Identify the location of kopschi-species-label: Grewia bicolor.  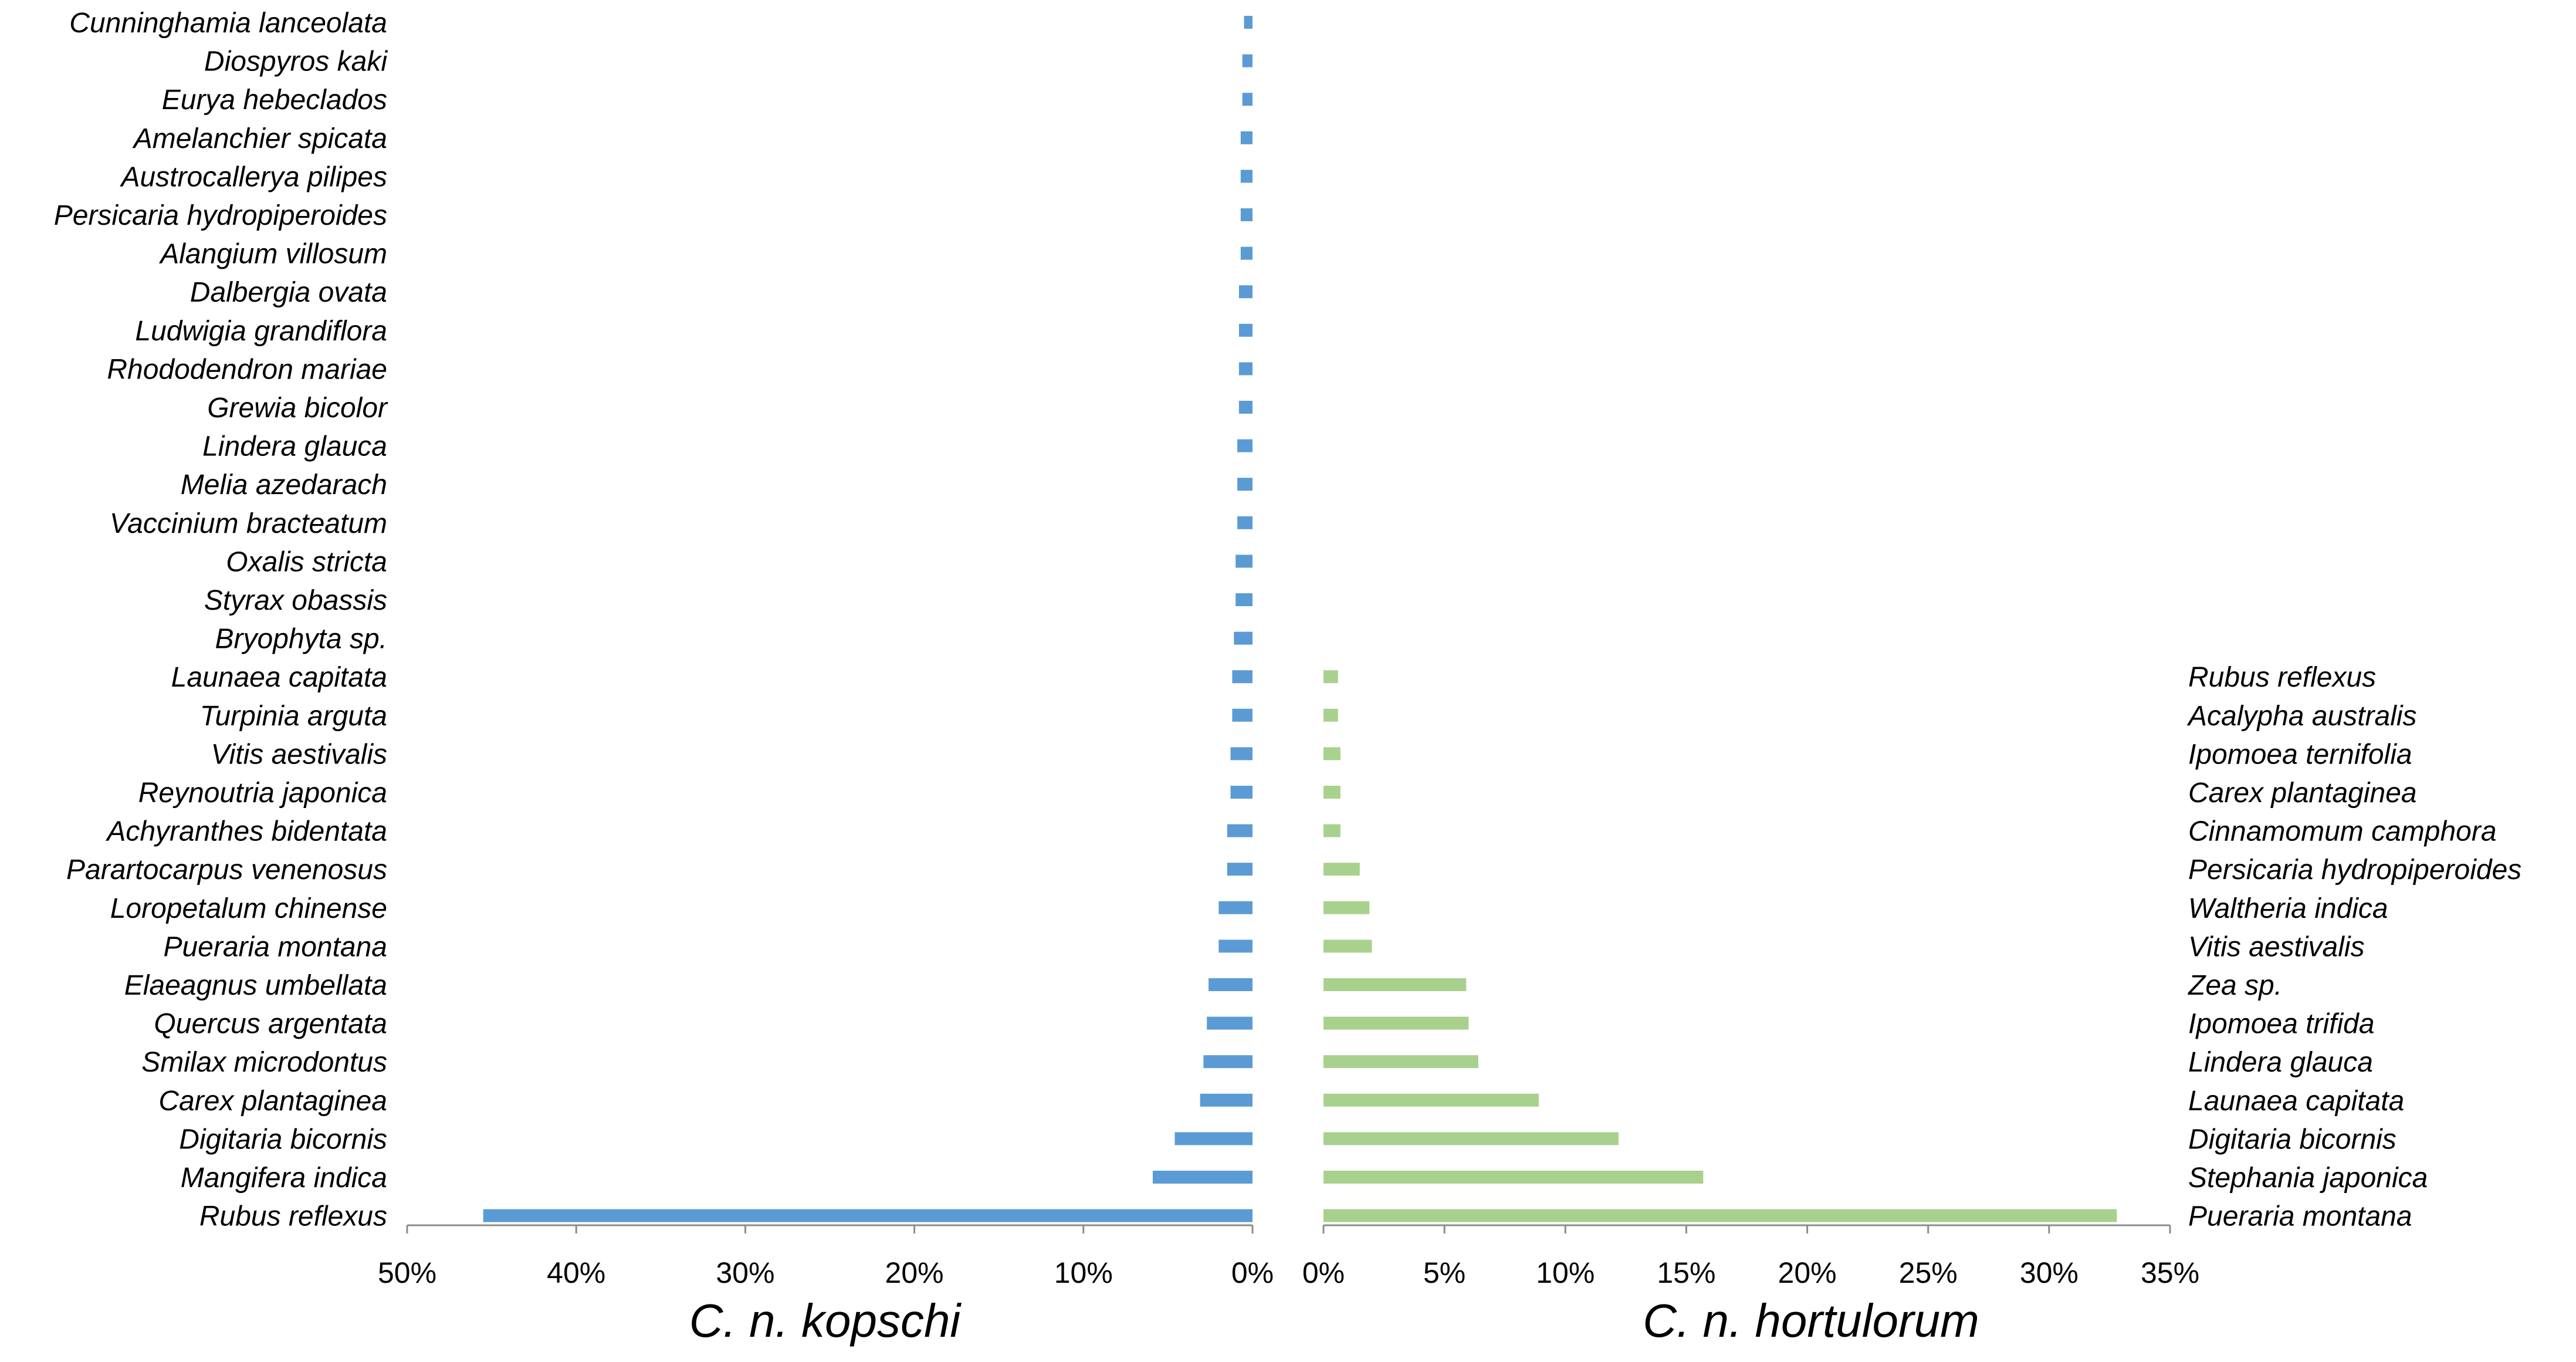
(297, 408).